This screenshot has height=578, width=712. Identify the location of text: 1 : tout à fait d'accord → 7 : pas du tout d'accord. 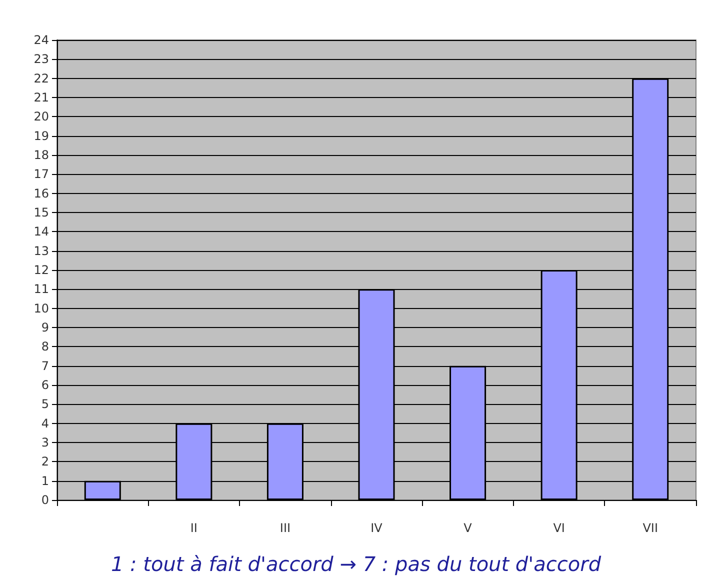
(356, 564).